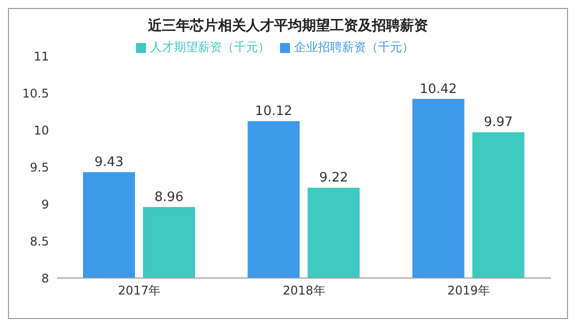 The width and height of the screenshot is (576, 327). Describe the element at coordinates (468, 291) in the screenshot. I see `x-tick-label: 2019年` at that location.